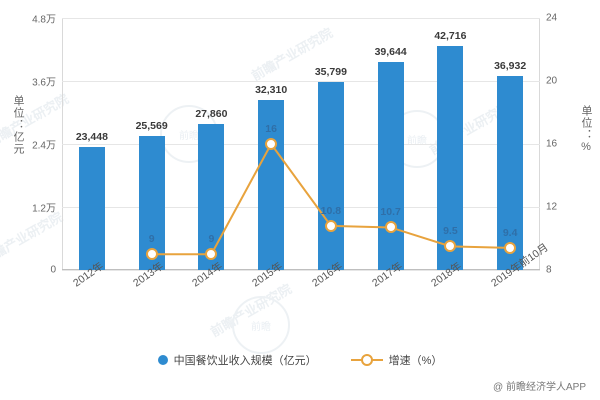 The width and height of the screenshot is (600, 400). I want to click on bar-value-label: 27,860, so click(211, 113).